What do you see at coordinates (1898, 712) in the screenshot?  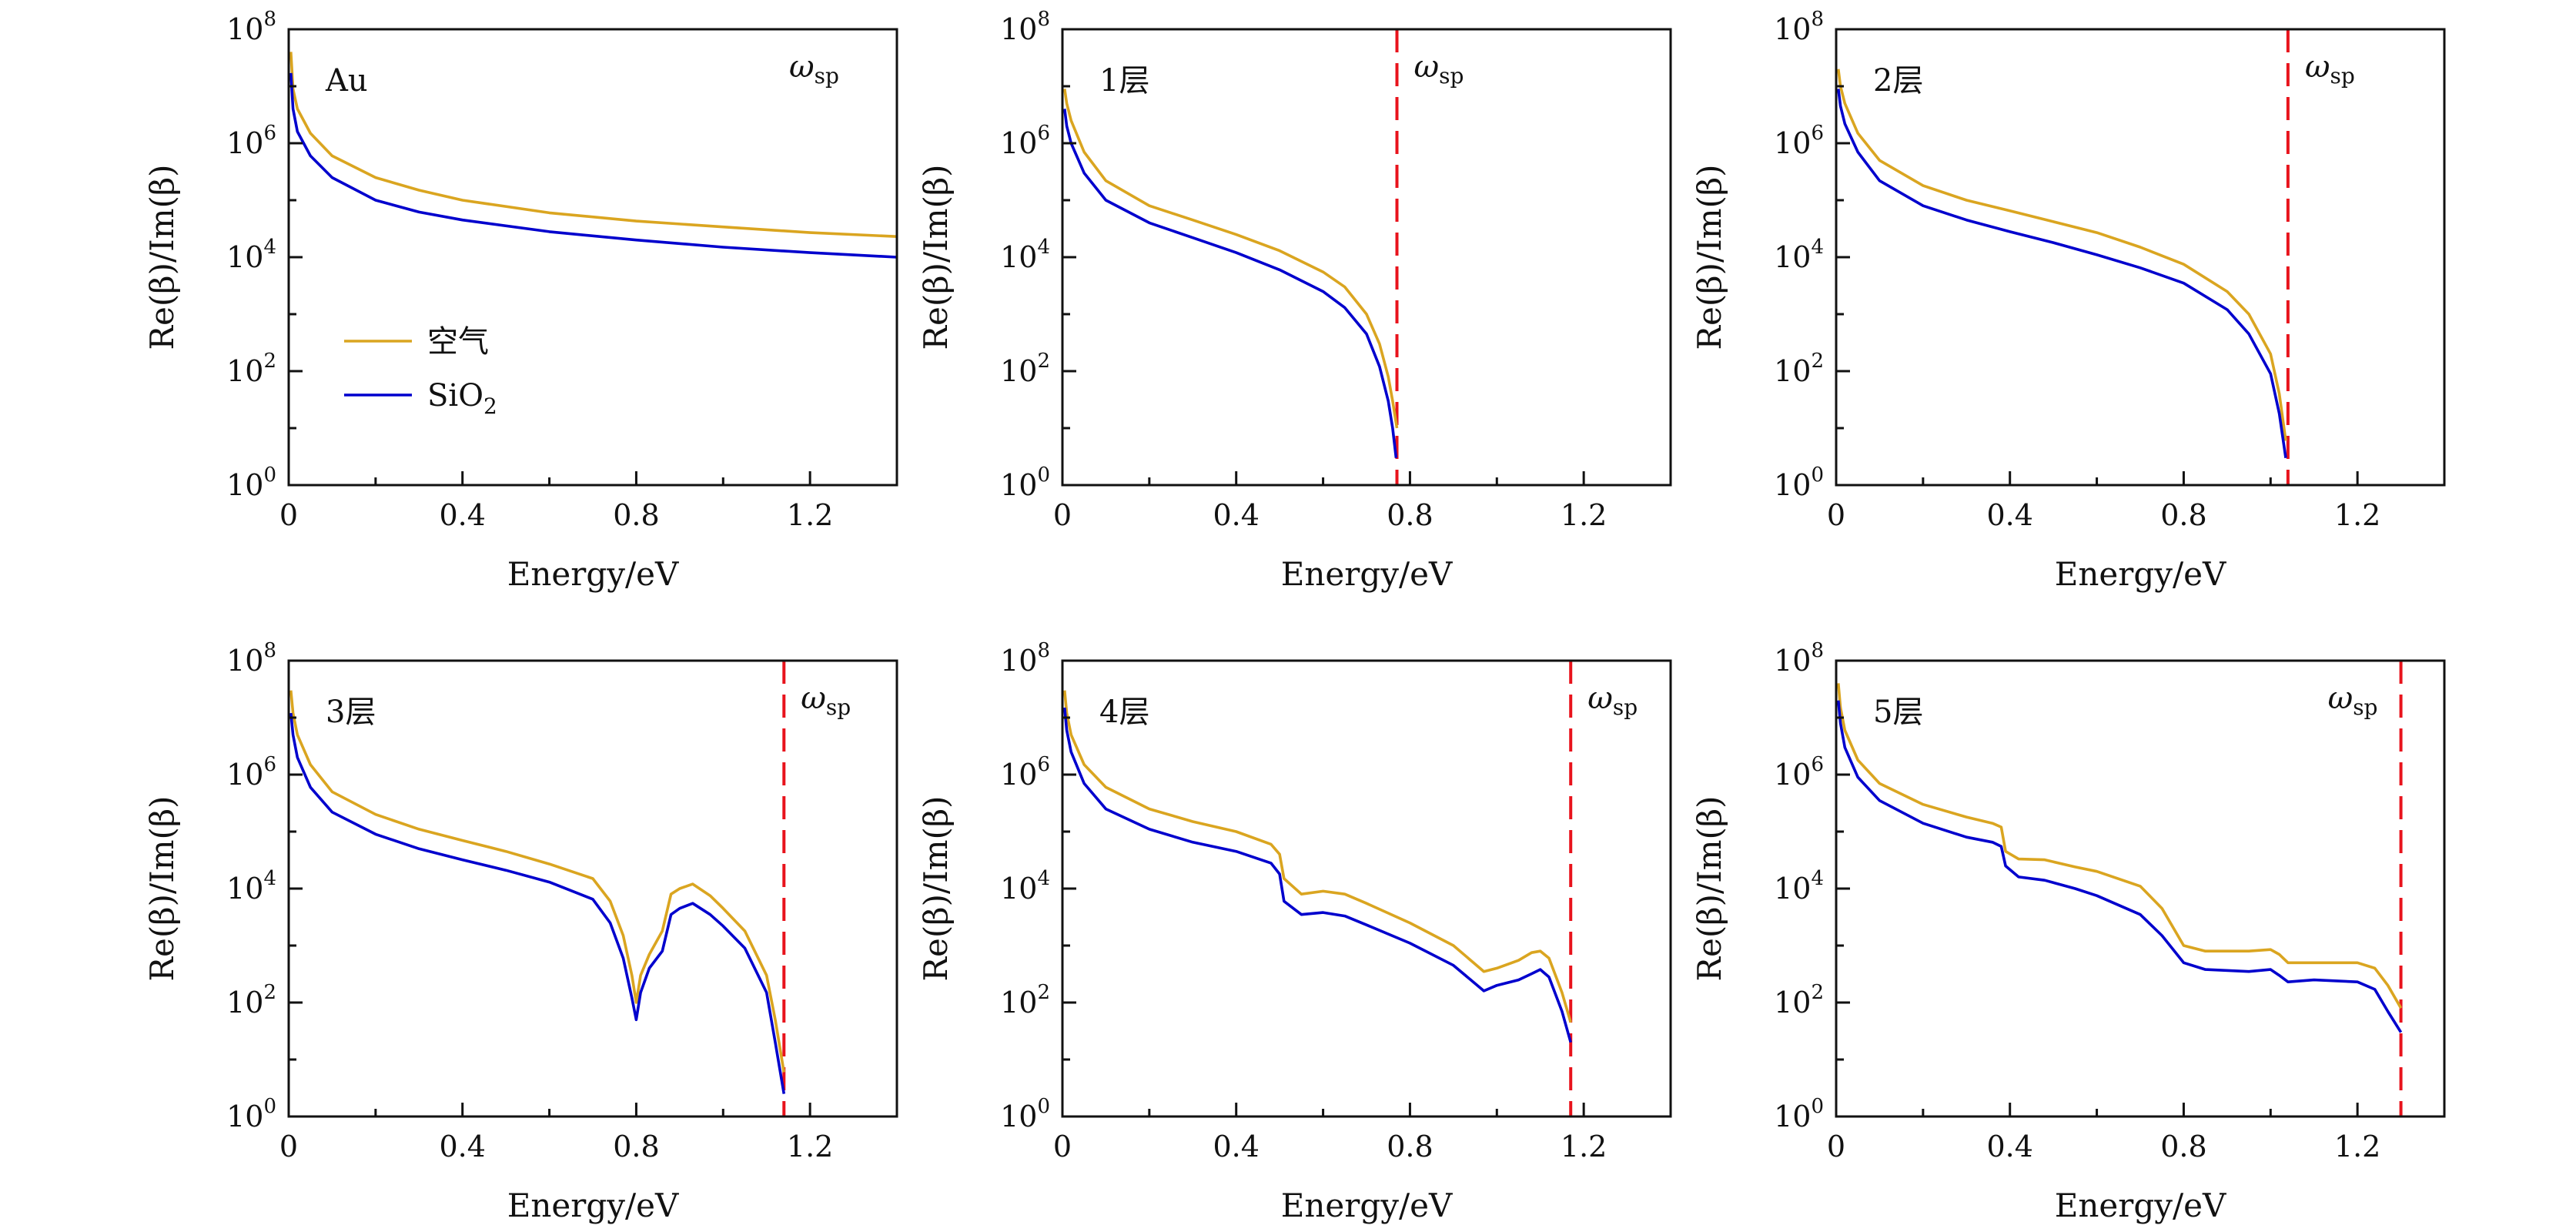 I see `panel-label: 5层` at bounding box center [1898, 712].